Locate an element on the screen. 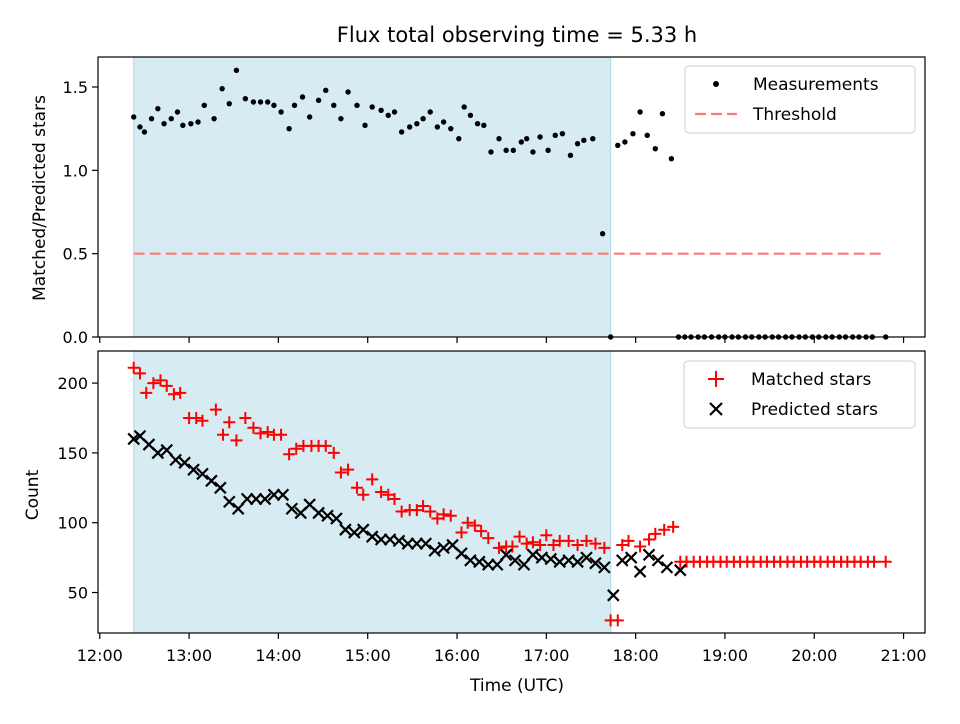 The width and height of the screenshot is (960, 724). top-y-ticks: 0.0 0.5 1.0 1.5 is located at coordinates (80, 212).